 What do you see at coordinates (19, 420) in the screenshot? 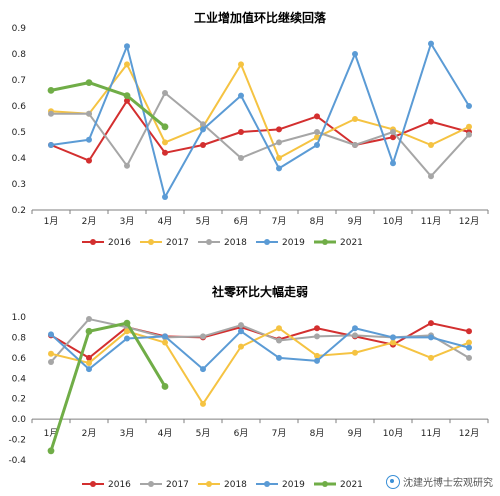
I see `y-tick-label: 0.0` at bounding box center [19, 420].